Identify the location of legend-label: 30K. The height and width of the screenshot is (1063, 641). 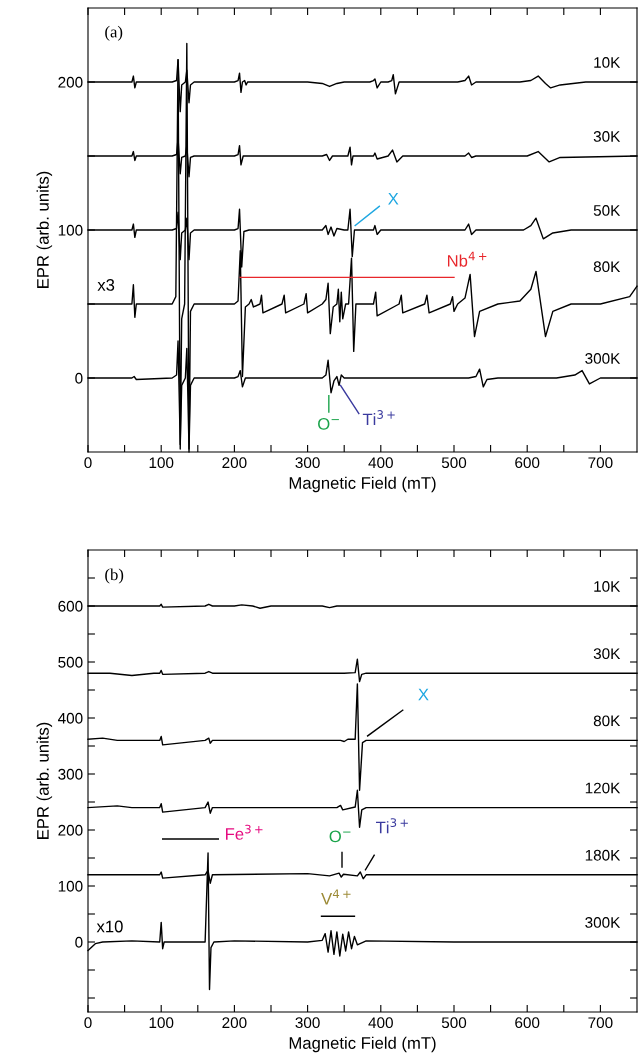
(607, 654).